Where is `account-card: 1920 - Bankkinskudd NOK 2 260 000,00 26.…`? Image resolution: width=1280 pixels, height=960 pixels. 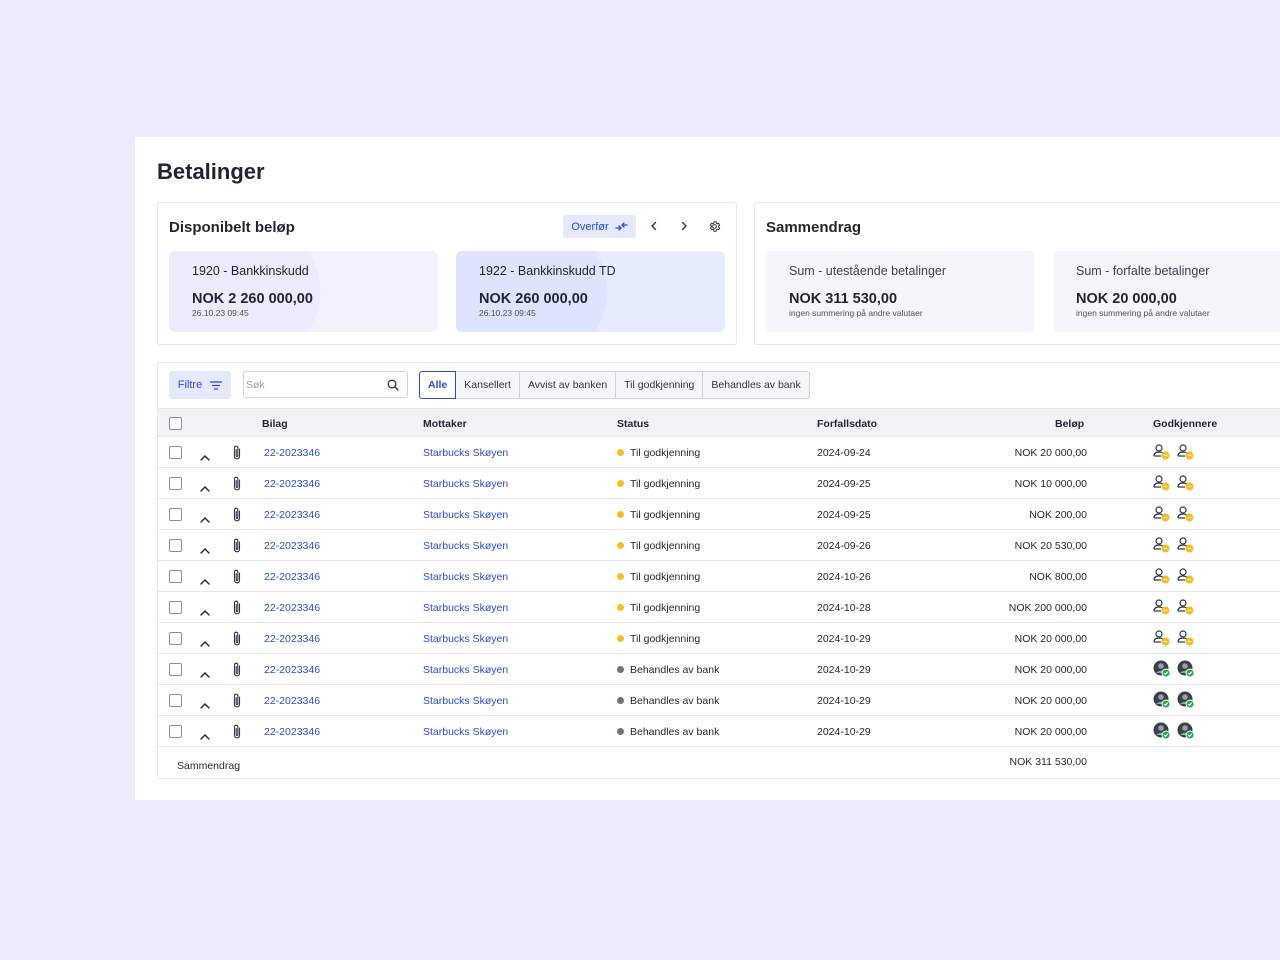
account-card: 1920 - Bankkinskudd NOK 2 260 000,00 26.… is located at coordinates (303, 291).